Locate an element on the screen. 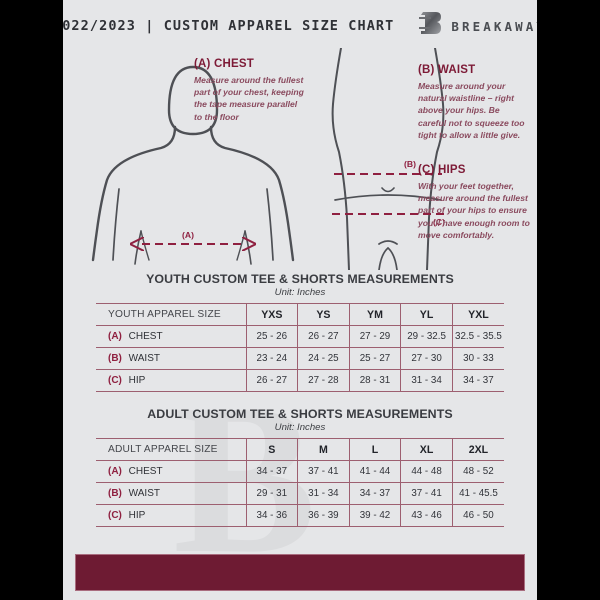  youth-row-label-2: (C) HIP is located at coordinates (171, 380).